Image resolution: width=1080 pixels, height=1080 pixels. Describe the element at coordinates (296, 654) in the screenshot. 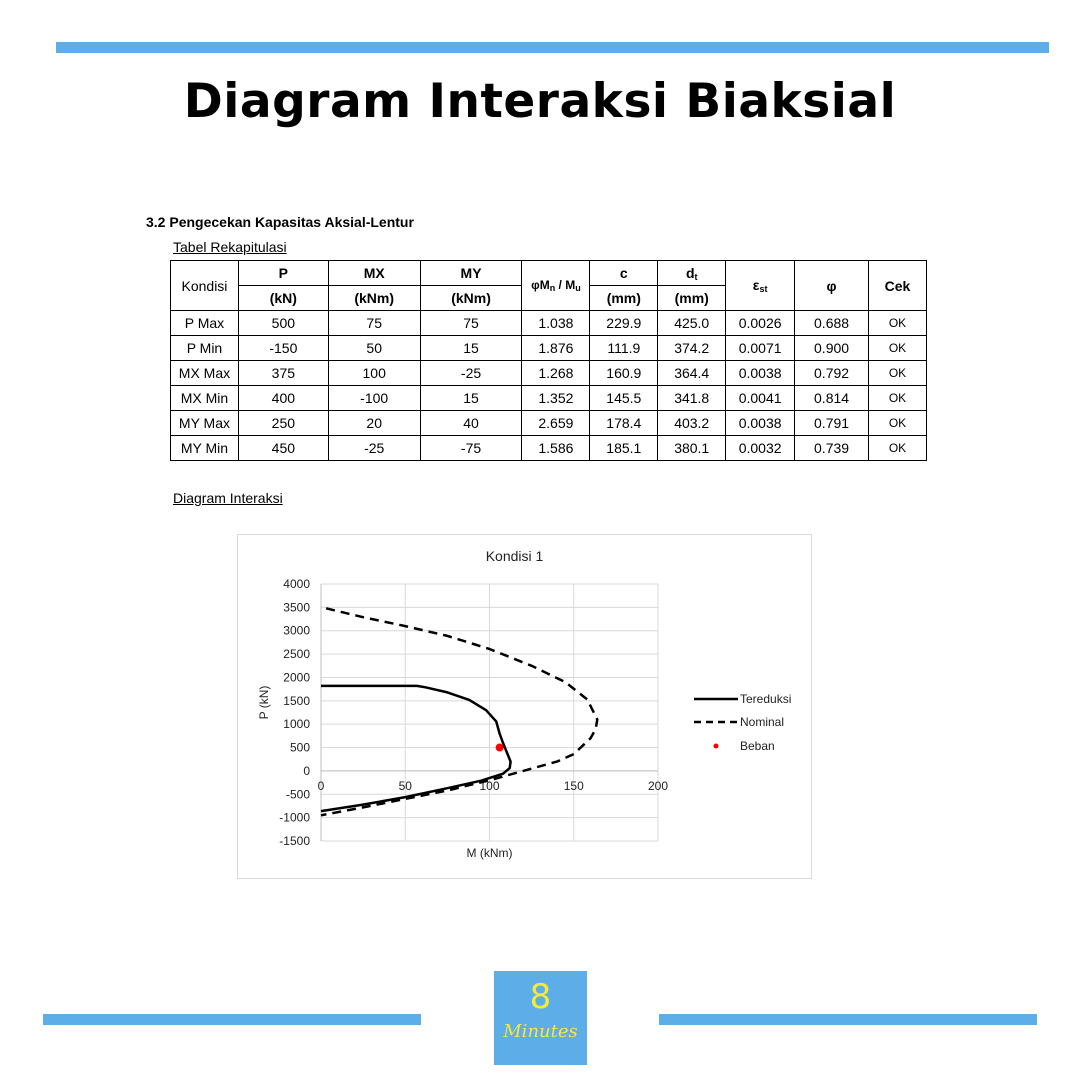

I see `y-tick-label: 2500` at that location.